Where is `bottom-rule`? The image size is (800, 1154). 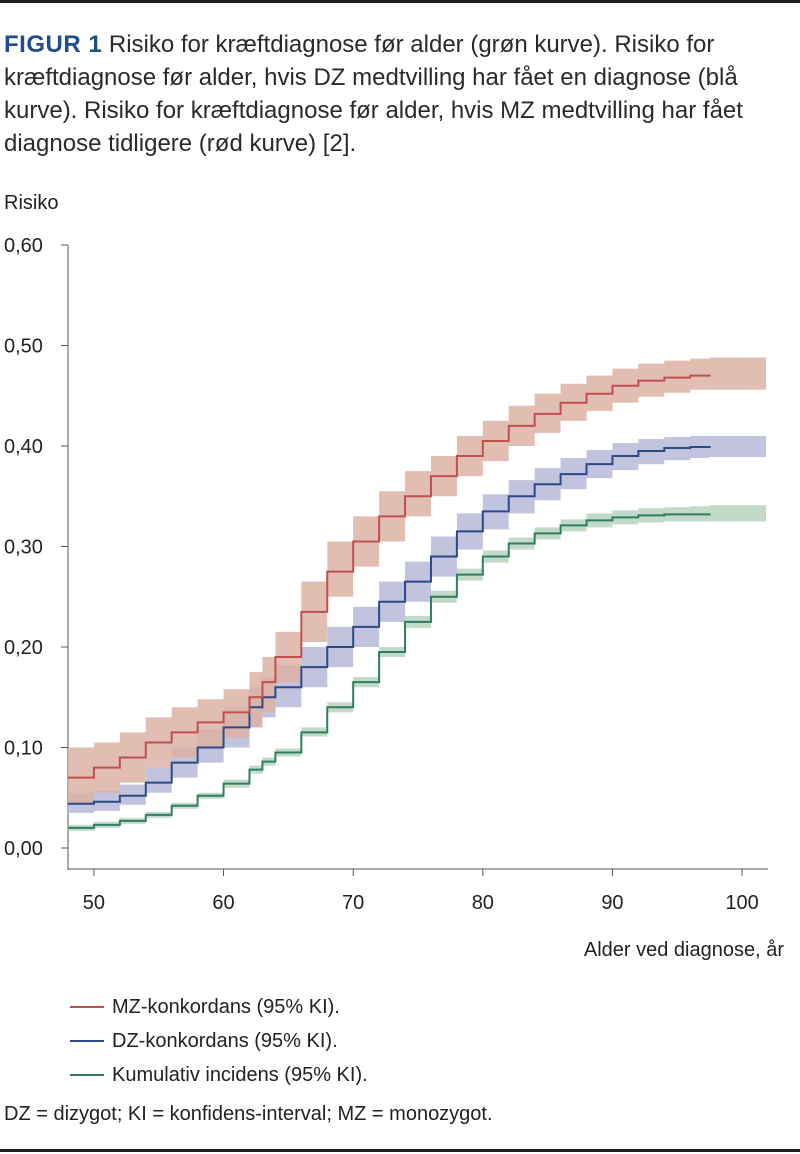
bottom-rule is located at coordinates (400, 1150).